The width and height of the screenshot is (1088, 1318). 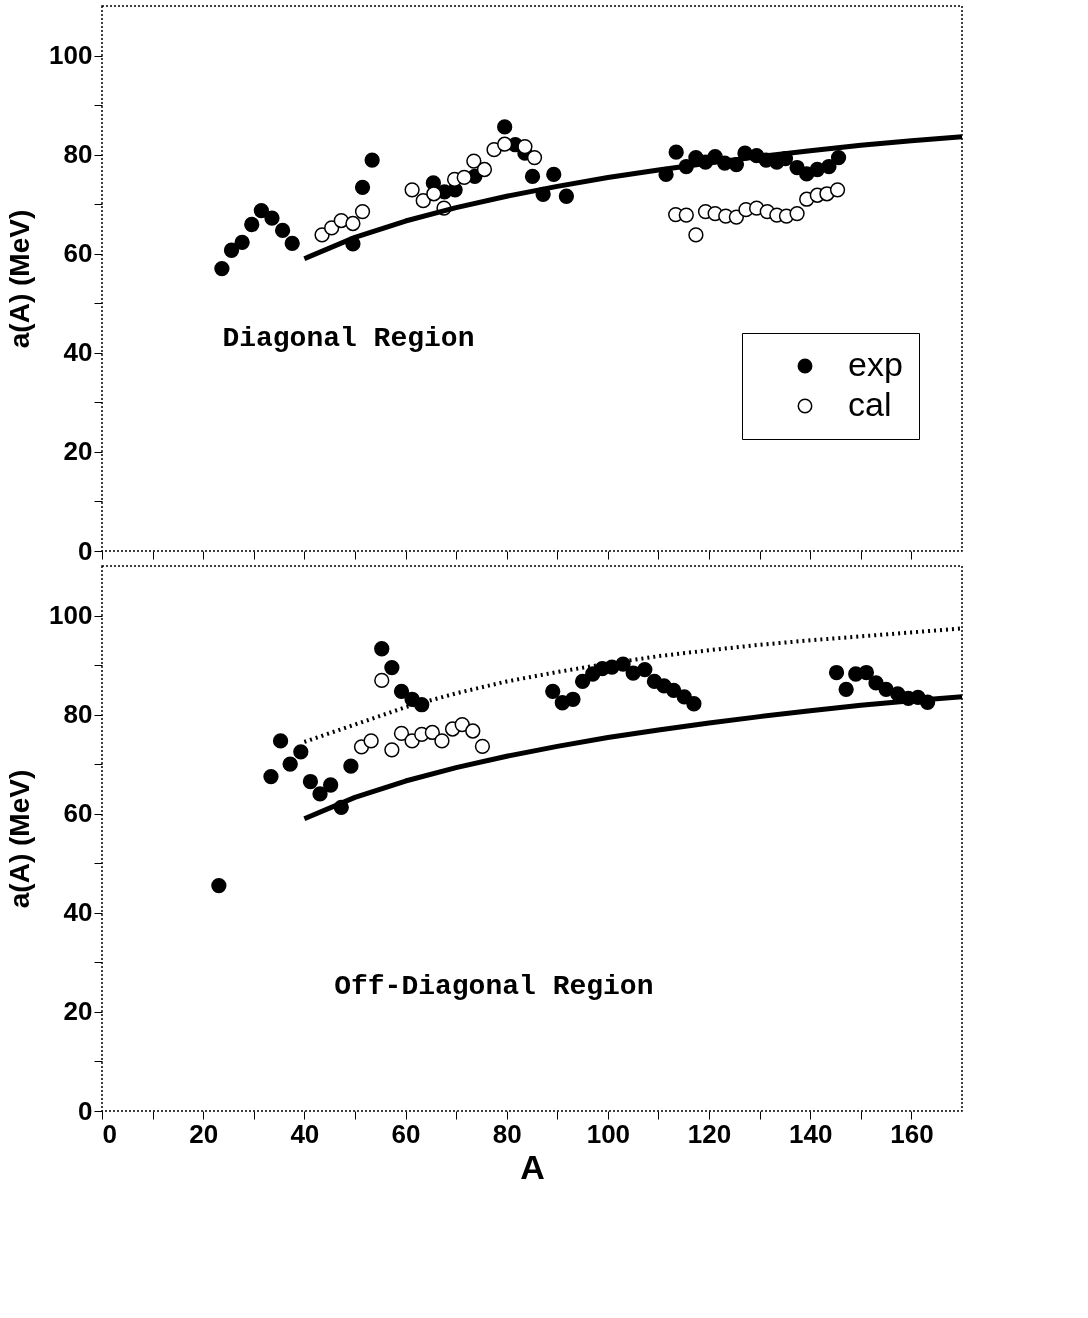 What do you see at coordinates (348, 339) in the screenshot?
I see `annotation: Diagonal Region` at bounding box center [348, 339].